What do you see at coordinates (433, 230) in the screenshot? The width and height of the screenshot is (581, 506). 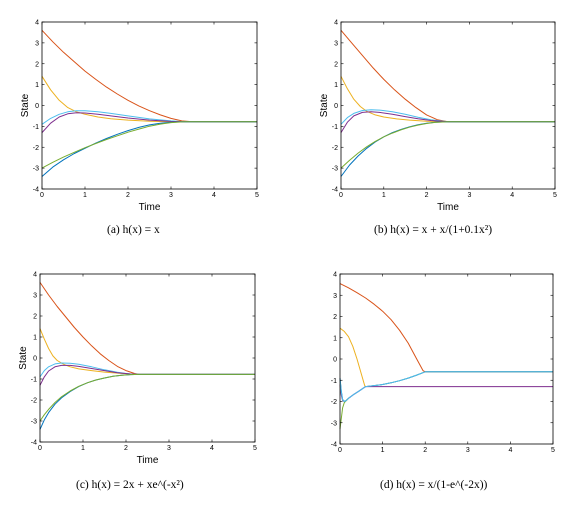 I see `caption-b: (b) h(x) = x + x/(1+0.1x²)` at bounding box center [433, 230].